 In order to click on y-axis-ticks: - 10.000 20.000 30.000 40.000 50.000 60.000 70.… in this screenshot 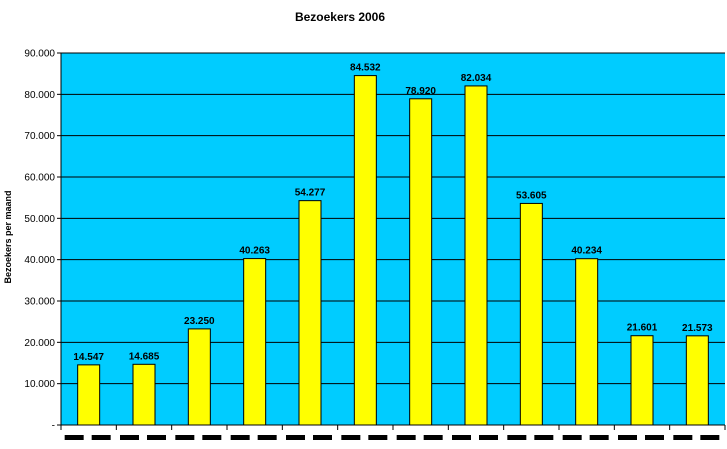, I will do `click(43, 240)`.